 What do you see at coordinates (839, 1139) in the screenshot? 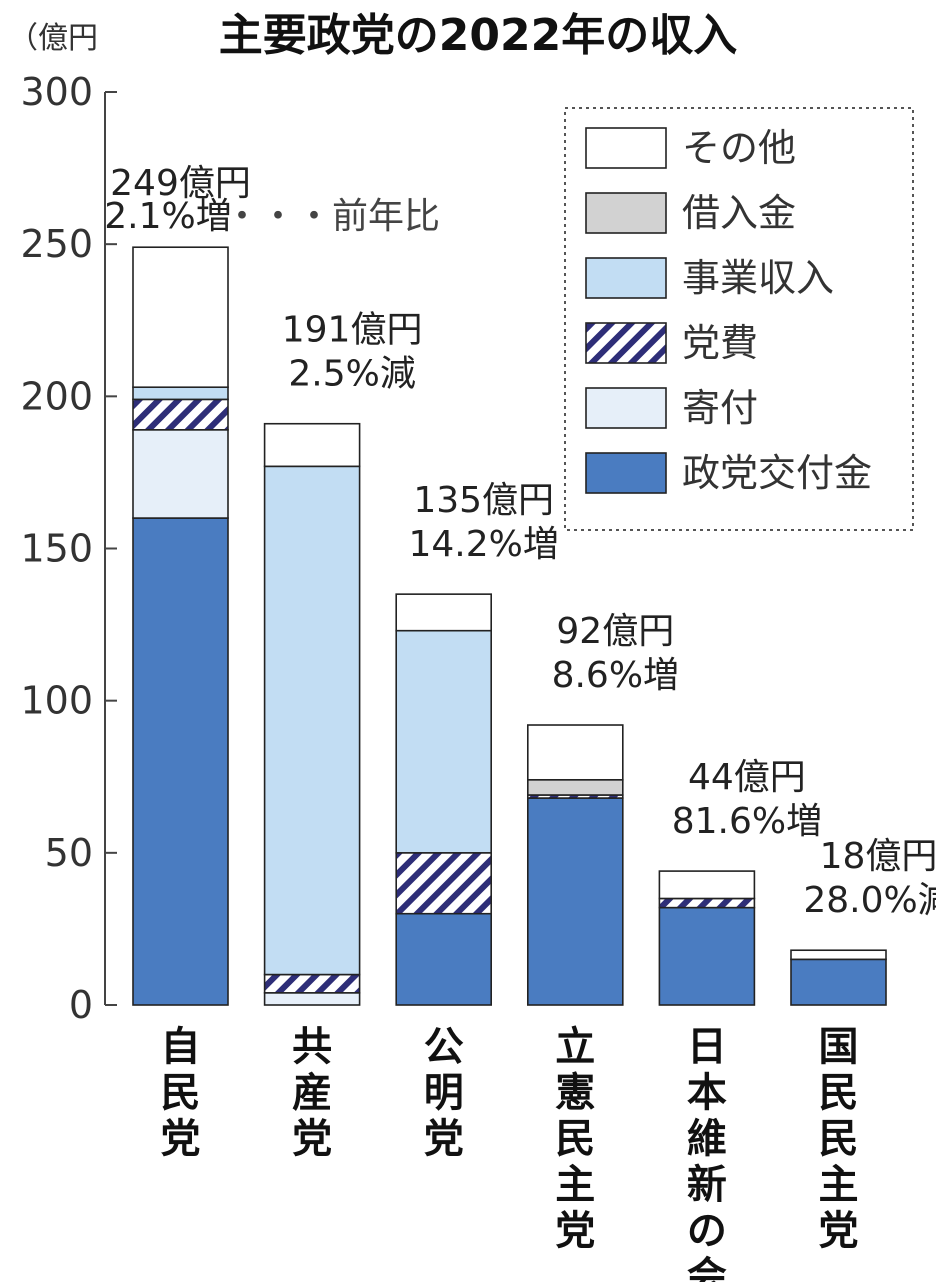
I see `x-category-label: 国民民主党` at bounding box center [839, 1139].